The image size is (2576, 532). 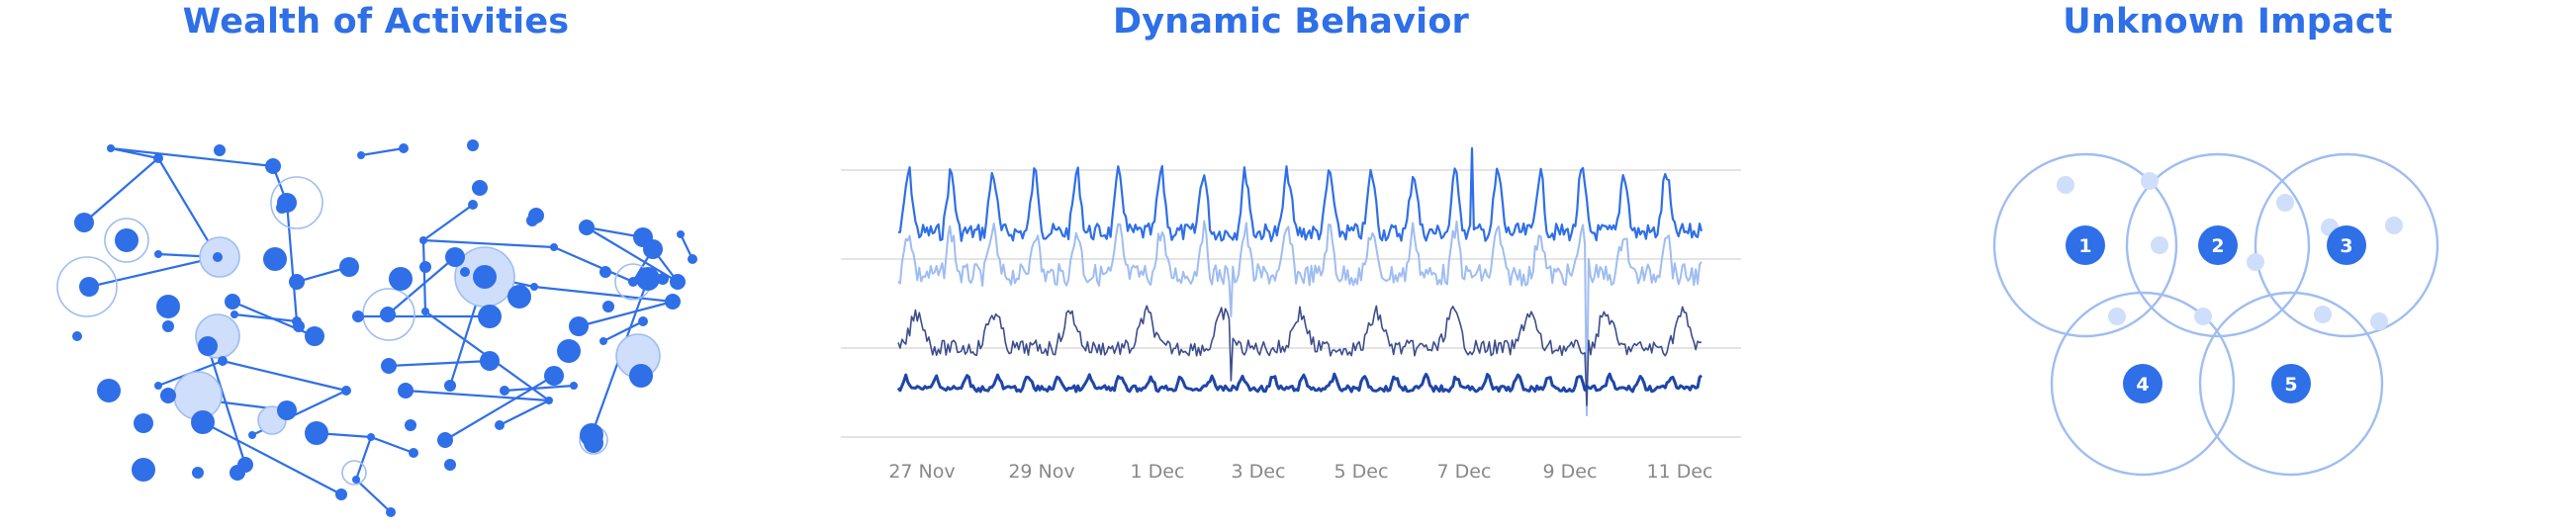 I want to click on venn-circles, so click(x=2215, y=314).